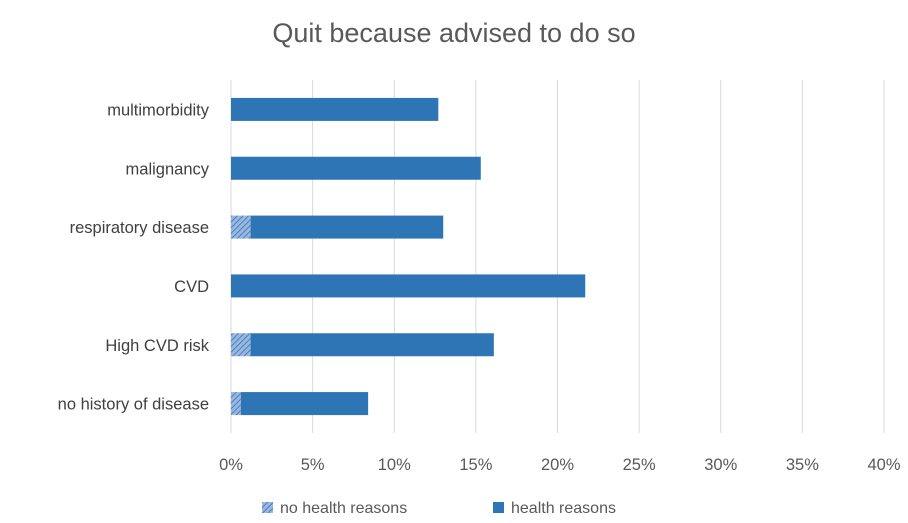 This screenshot has width=908, height=523. What do you see at coordinates (802, 465) in the screenshot?
I see `x-tick-label: 35%` at bounding box center [802, 465].